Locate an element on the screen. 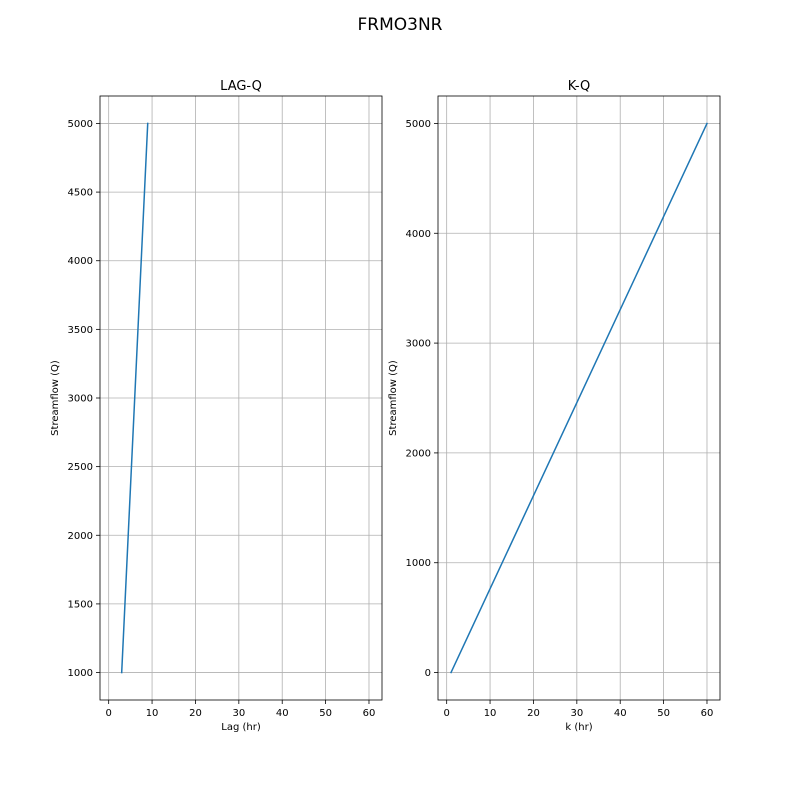  lag-q-y-axis-label: Streamflow (Q) is located at coordinates (55, 398).